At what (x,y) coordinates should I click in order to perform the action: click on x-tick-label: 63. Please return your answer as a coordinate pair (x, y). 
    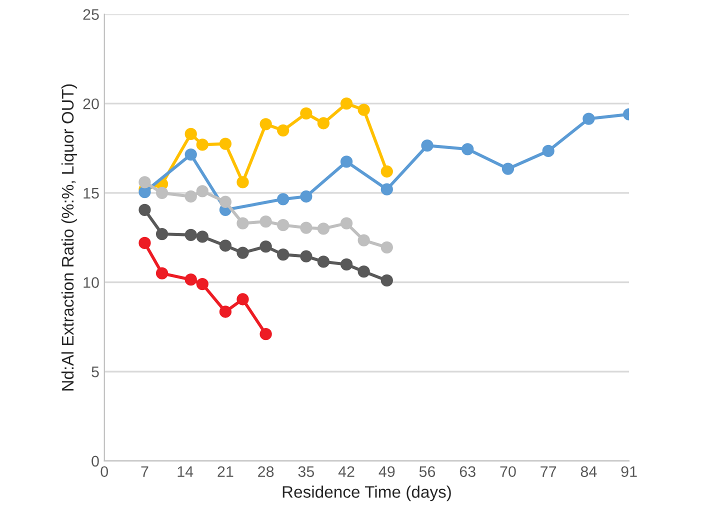
    Looking at the image, I should click on (468, 472).